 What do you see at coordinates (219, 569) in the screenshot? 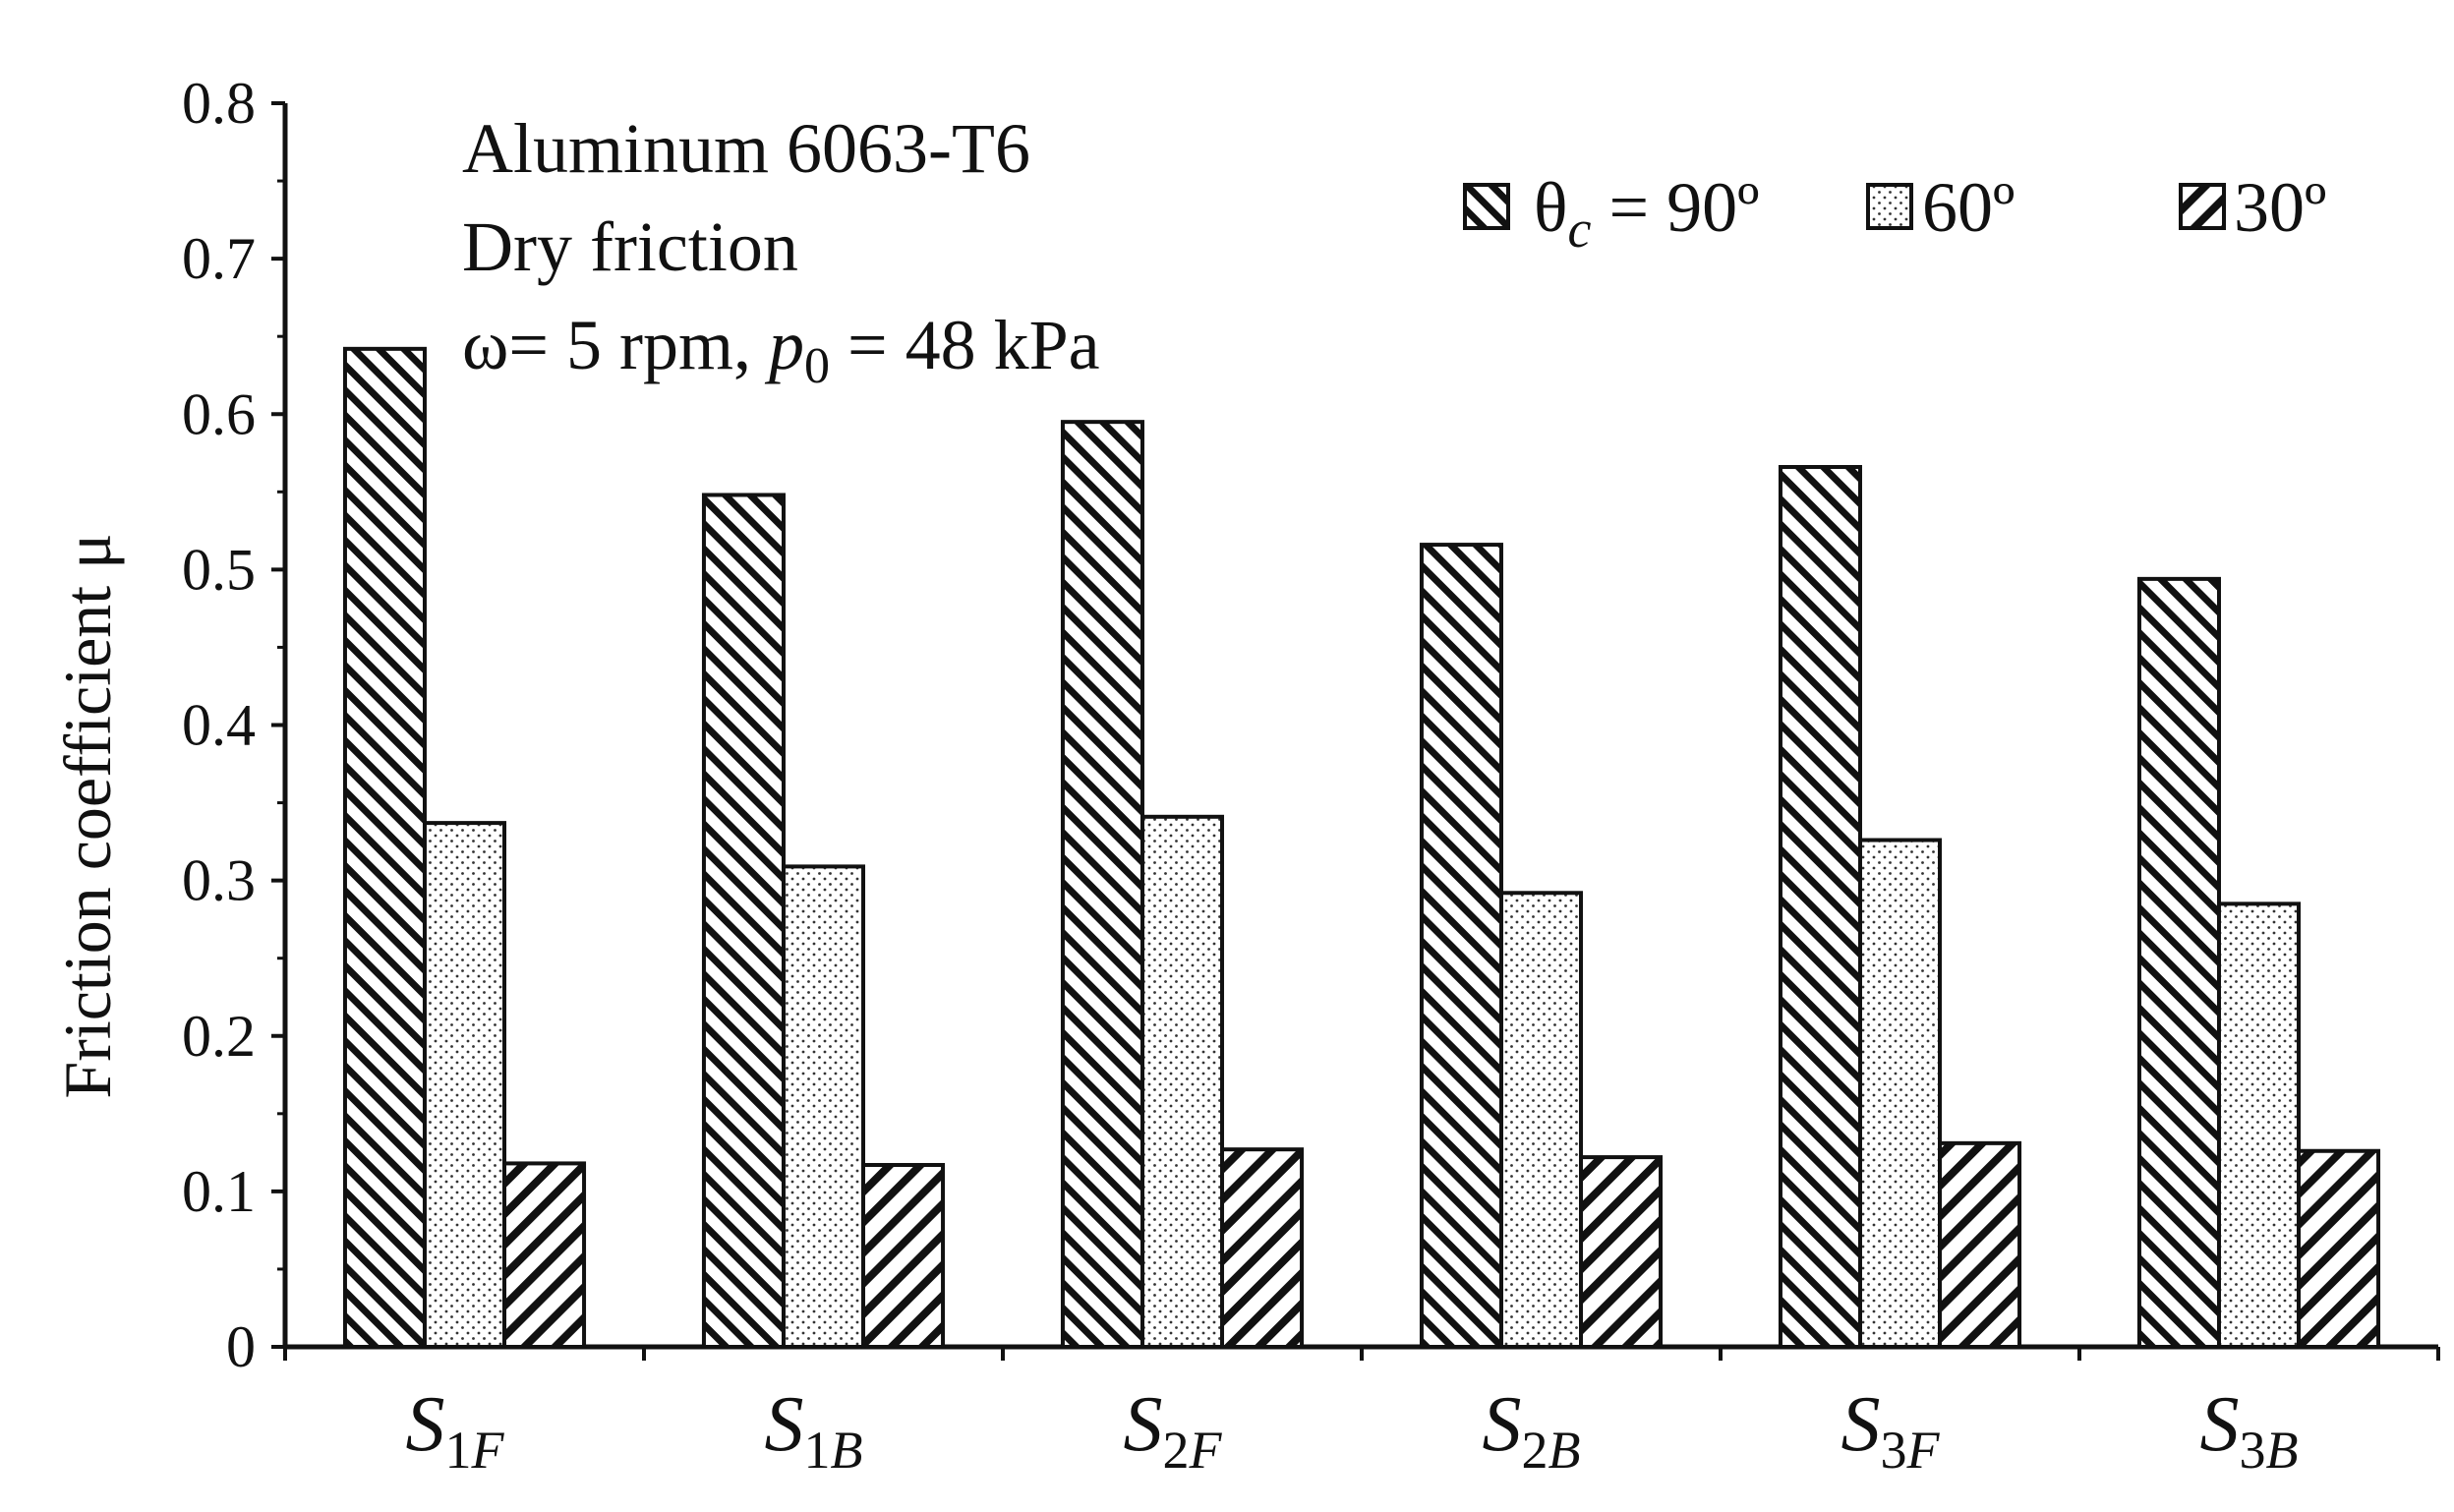
I see `y-tick-label: 0.5` at bounding box center [219, 569].